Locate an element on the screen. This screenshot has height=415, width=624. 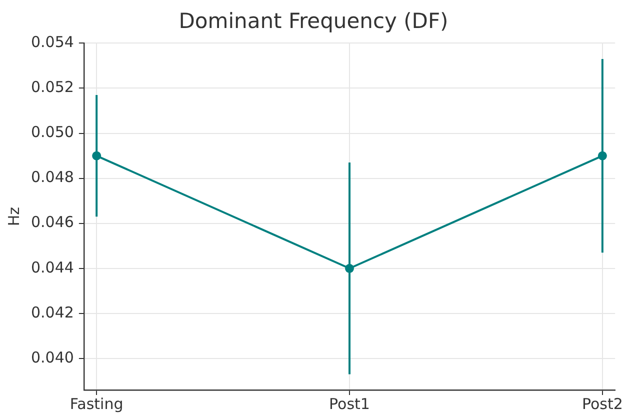
y-tick-label: 0.040 is located at coordinates (52, 357).